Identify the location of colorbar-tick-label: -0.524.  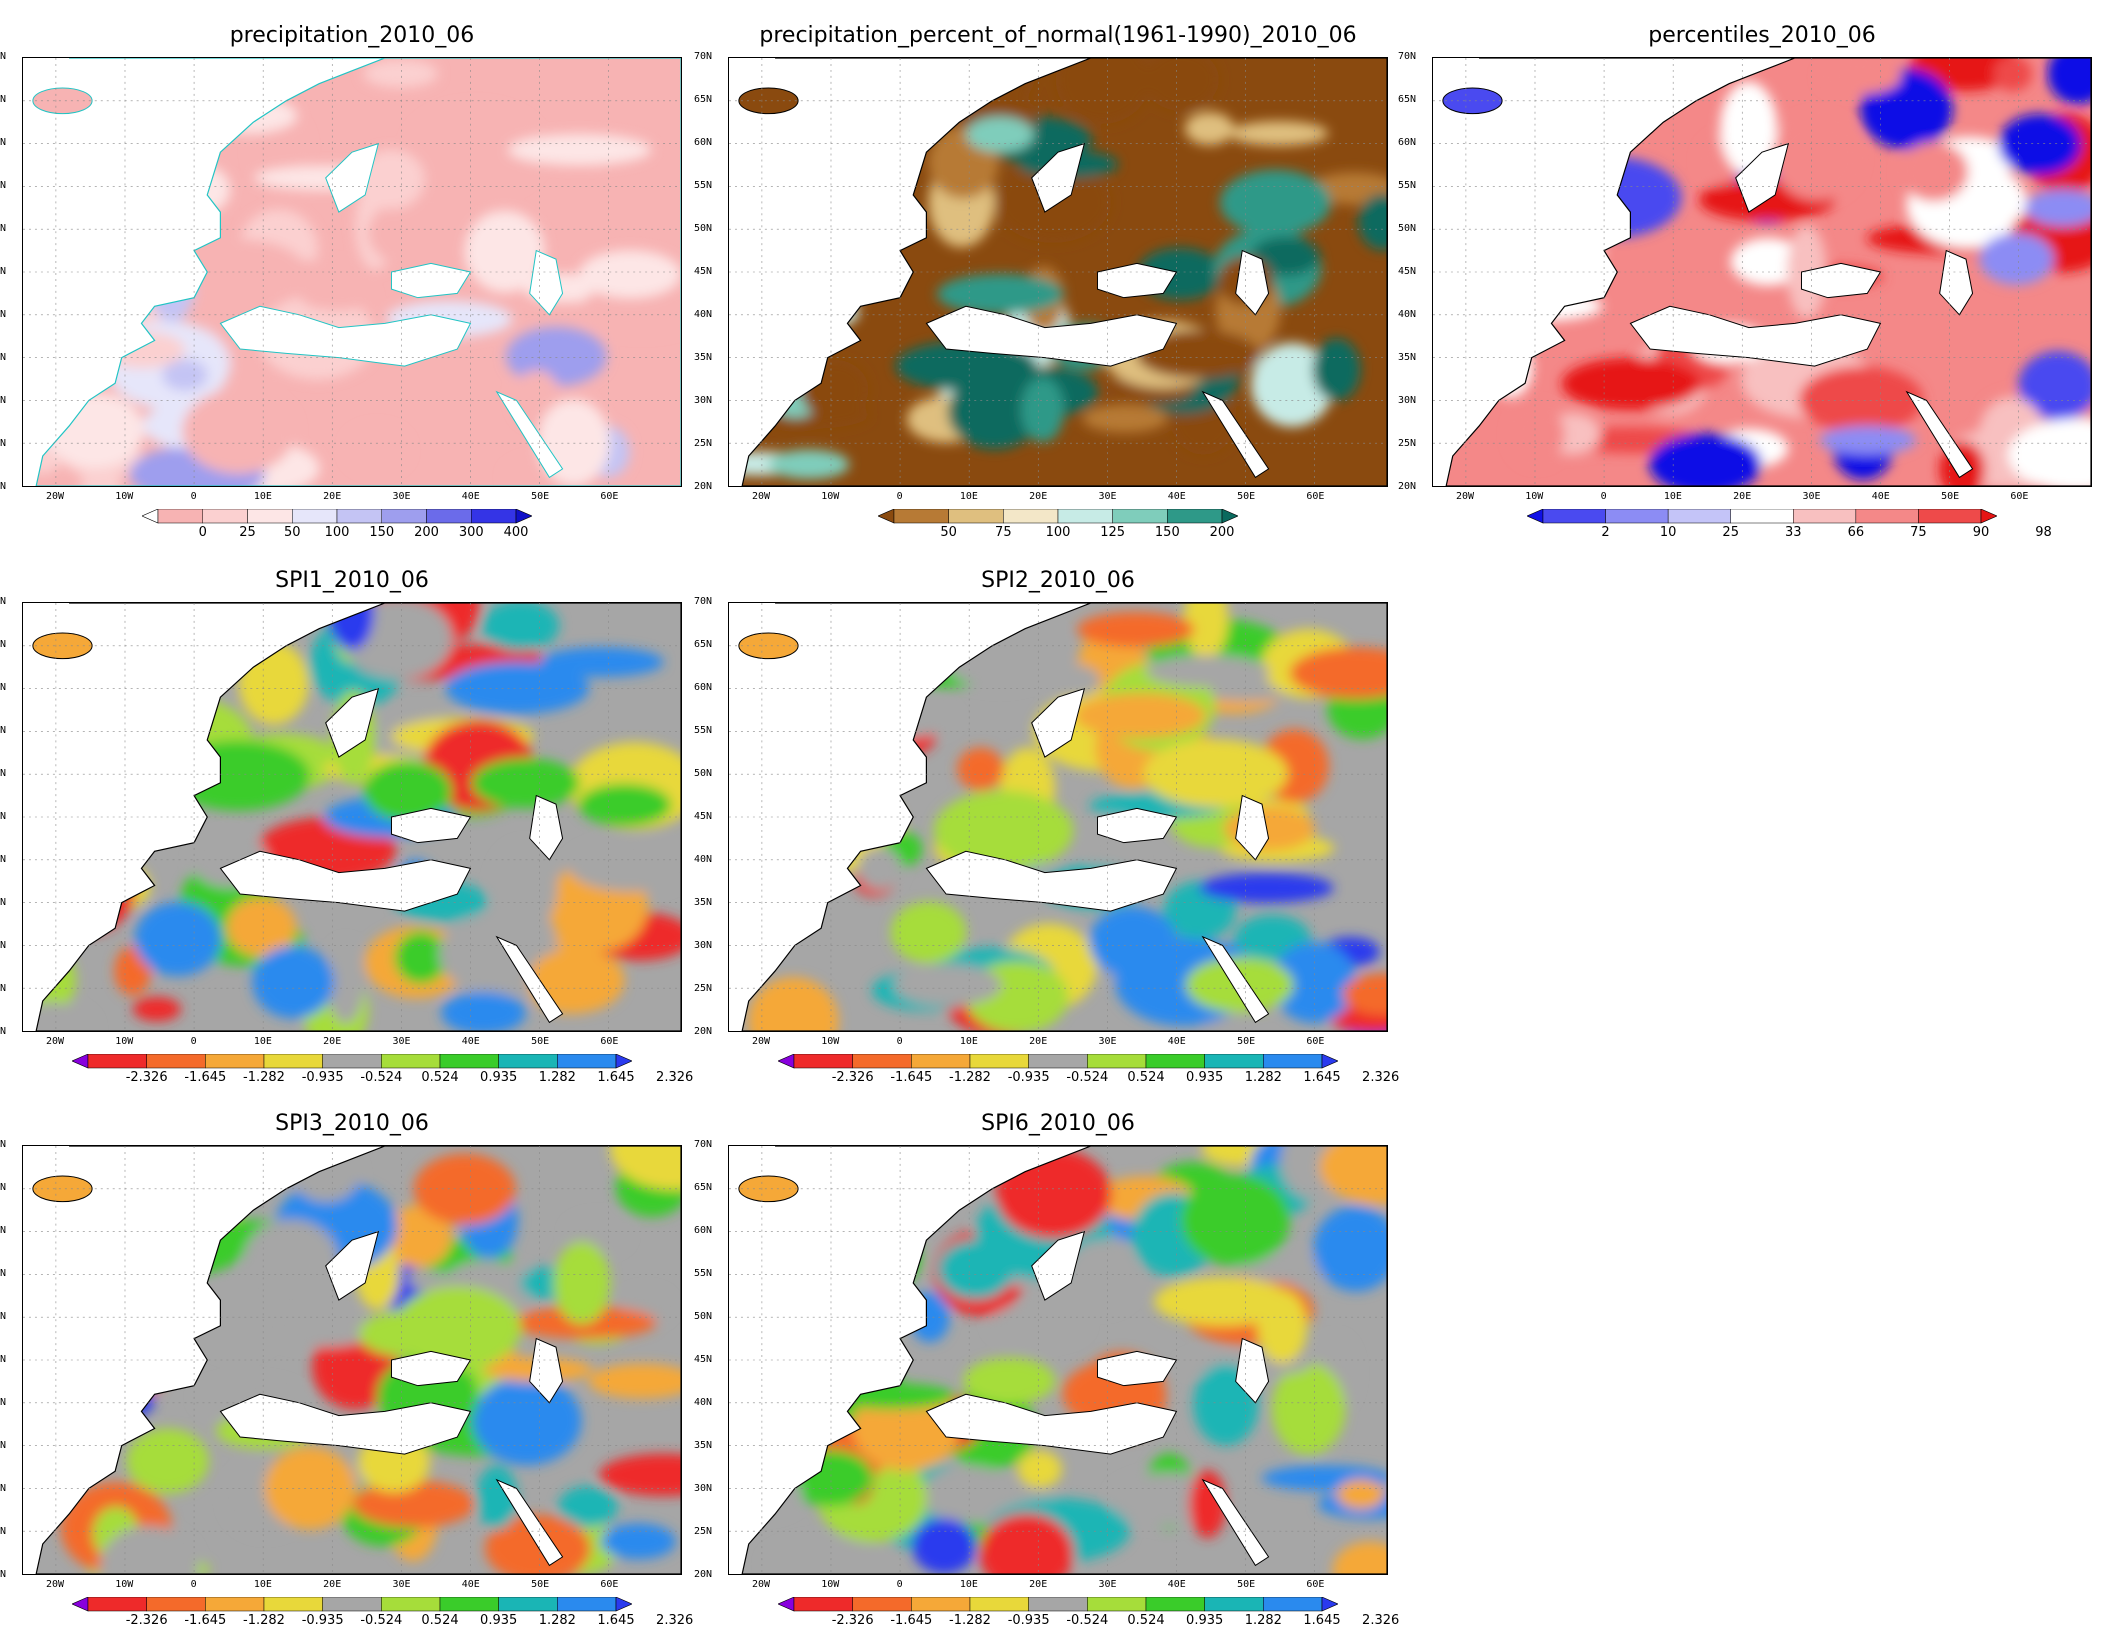
(1087, 1620).